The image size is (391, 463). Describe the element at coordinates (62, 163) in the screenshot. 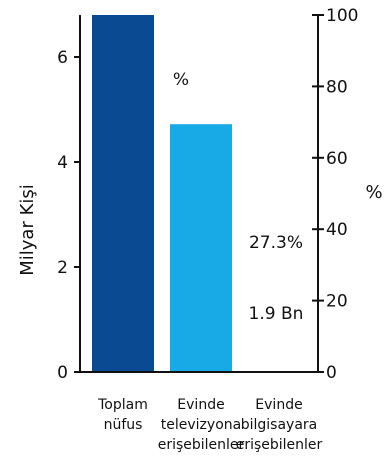

I see `left-tick-label: 4` at that location.